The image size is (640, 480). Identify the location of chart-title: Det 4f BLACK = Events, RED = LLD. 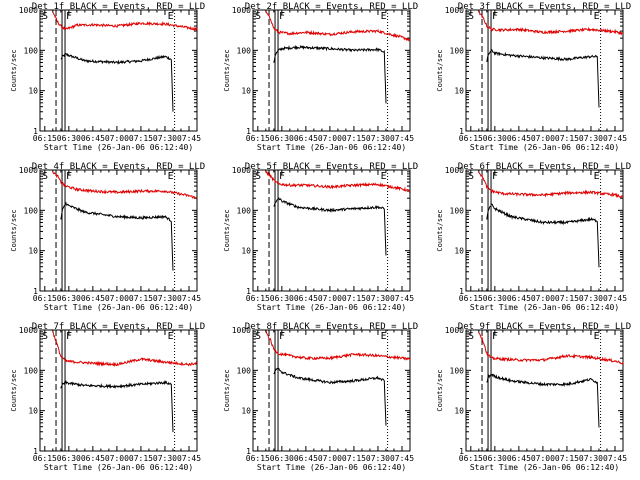
(118, 167).